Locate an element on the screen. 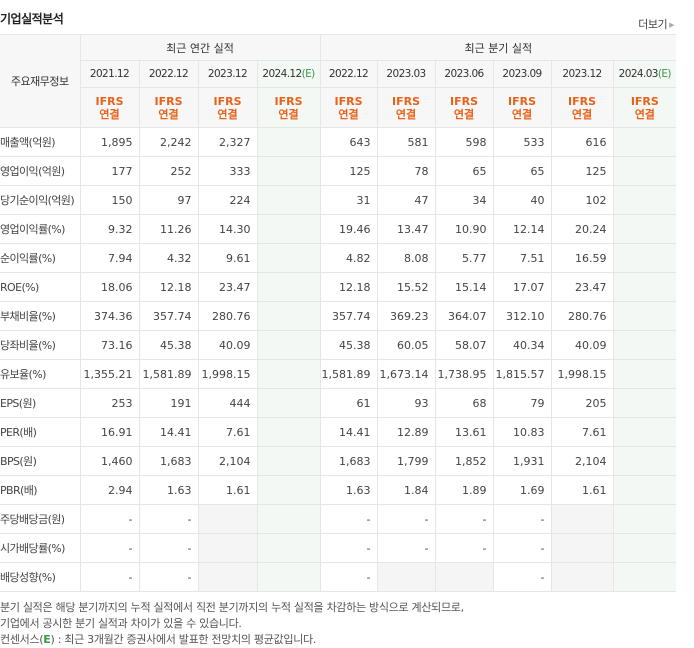 This screenshot has width=694, height=648. table-row: 당기순이익(억원) 150 97 224 31 47 34 40 102 is located at coordinates (338, 200).